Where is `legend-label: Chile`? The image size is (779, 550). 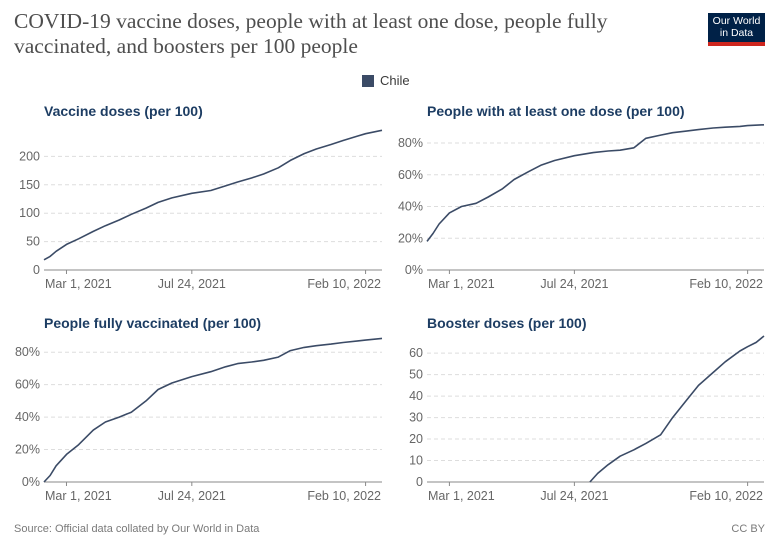
legend-label: Chile is located at coordinates (395, 80).